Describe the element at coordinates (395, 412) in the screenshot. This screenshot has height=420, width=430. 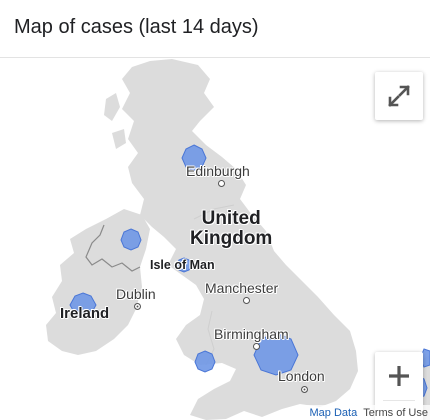
I see `terms-of-use-link: Terms of Use` at that location.